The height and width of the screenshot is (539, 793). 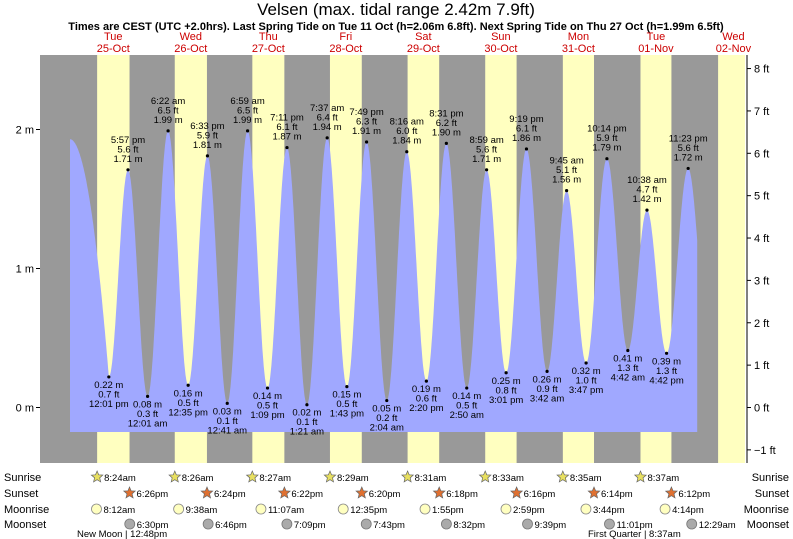 What do you see at coordinates (423, 49) in the screenshot?
I see `date-label: 29-Oct` at bounding box center [423, 49].